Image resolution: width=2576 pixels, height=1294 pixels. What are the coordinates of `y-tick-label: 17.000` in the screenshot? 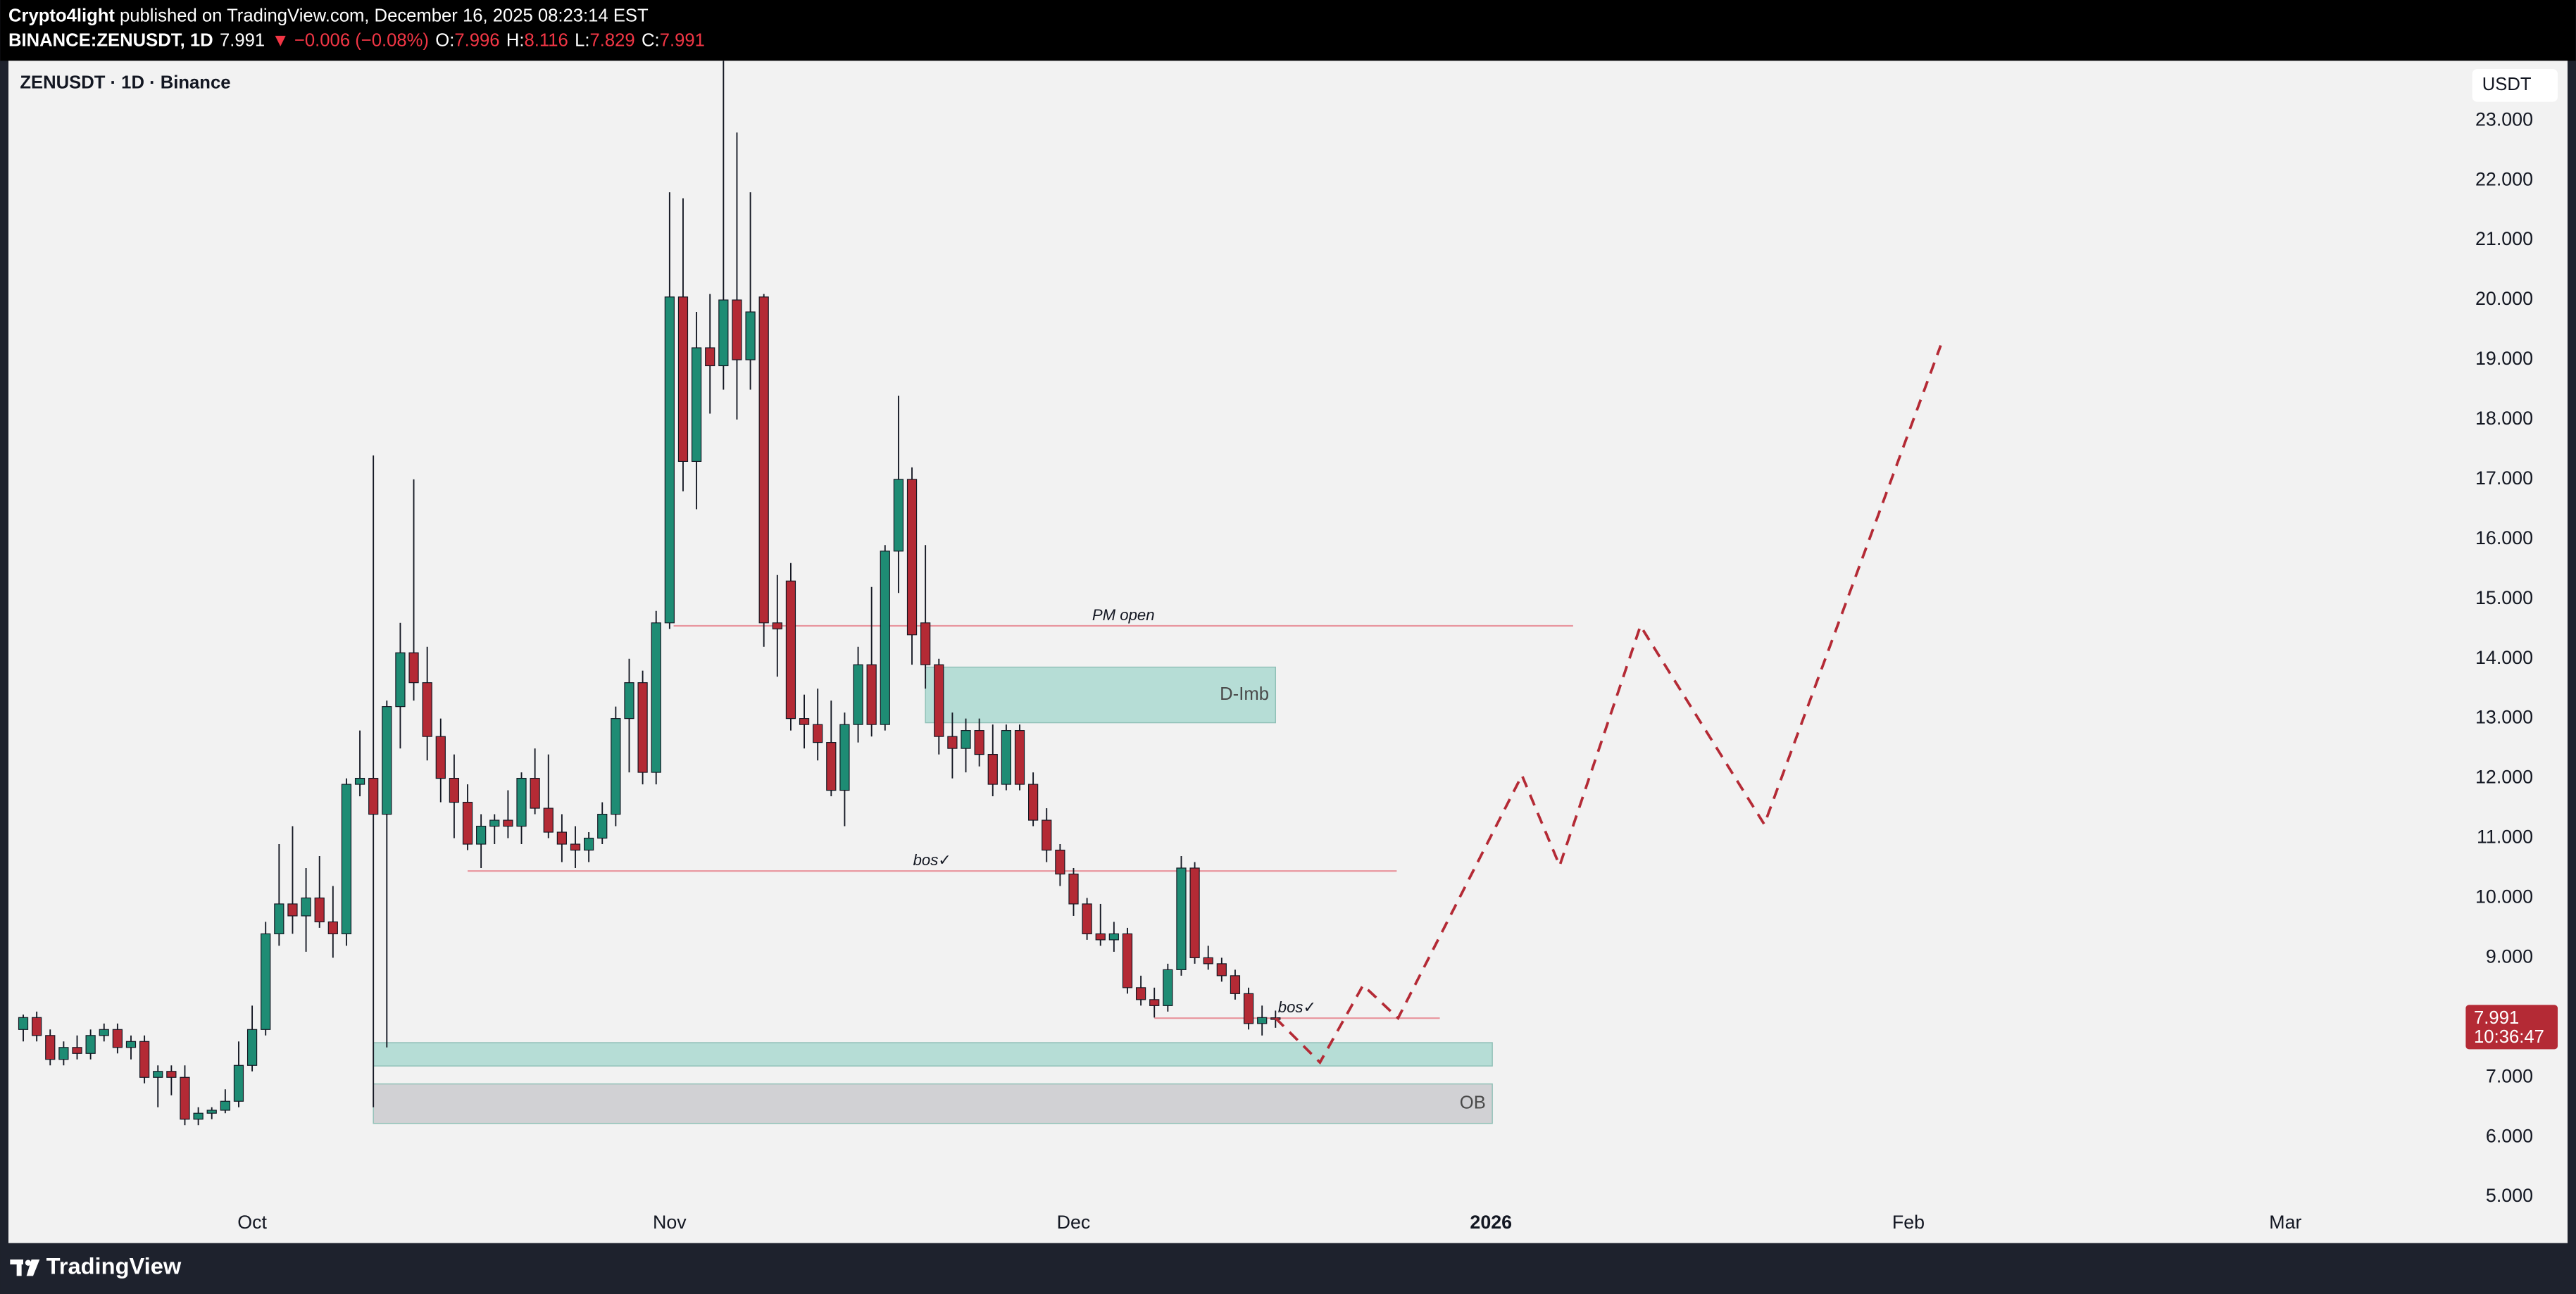 It's located at (2504, 478).